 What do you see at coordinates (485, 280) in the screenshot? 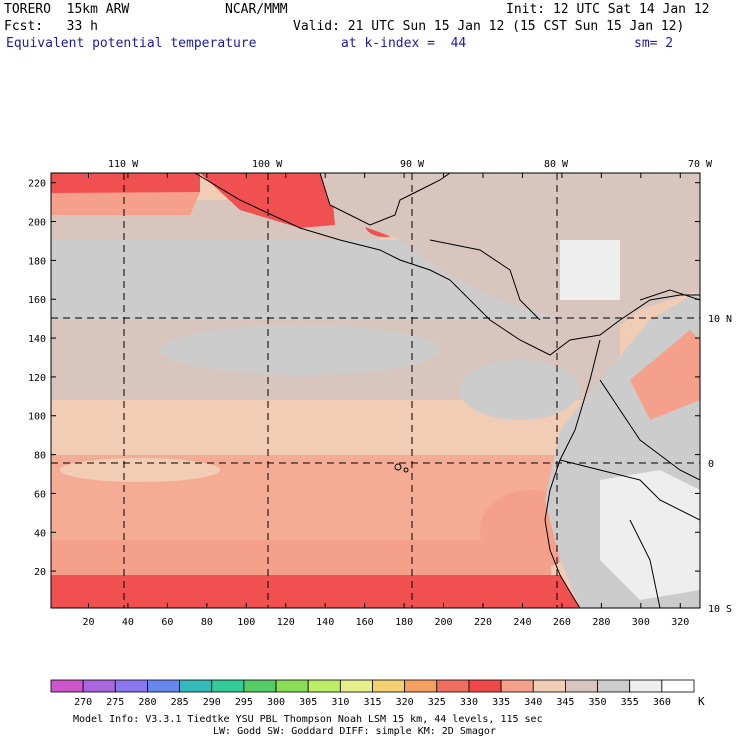
I see `caribbean-coast` at bounding box center [485, 280].